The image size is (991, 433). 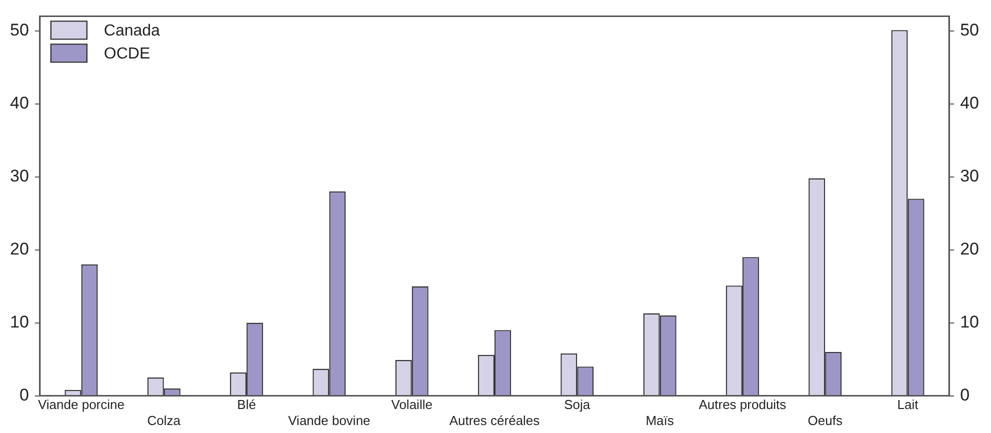 What do you see at coordinates (246, 404) in the screenshot?
I see `x-tick-label: Blé` at bounding box center [246, 404].